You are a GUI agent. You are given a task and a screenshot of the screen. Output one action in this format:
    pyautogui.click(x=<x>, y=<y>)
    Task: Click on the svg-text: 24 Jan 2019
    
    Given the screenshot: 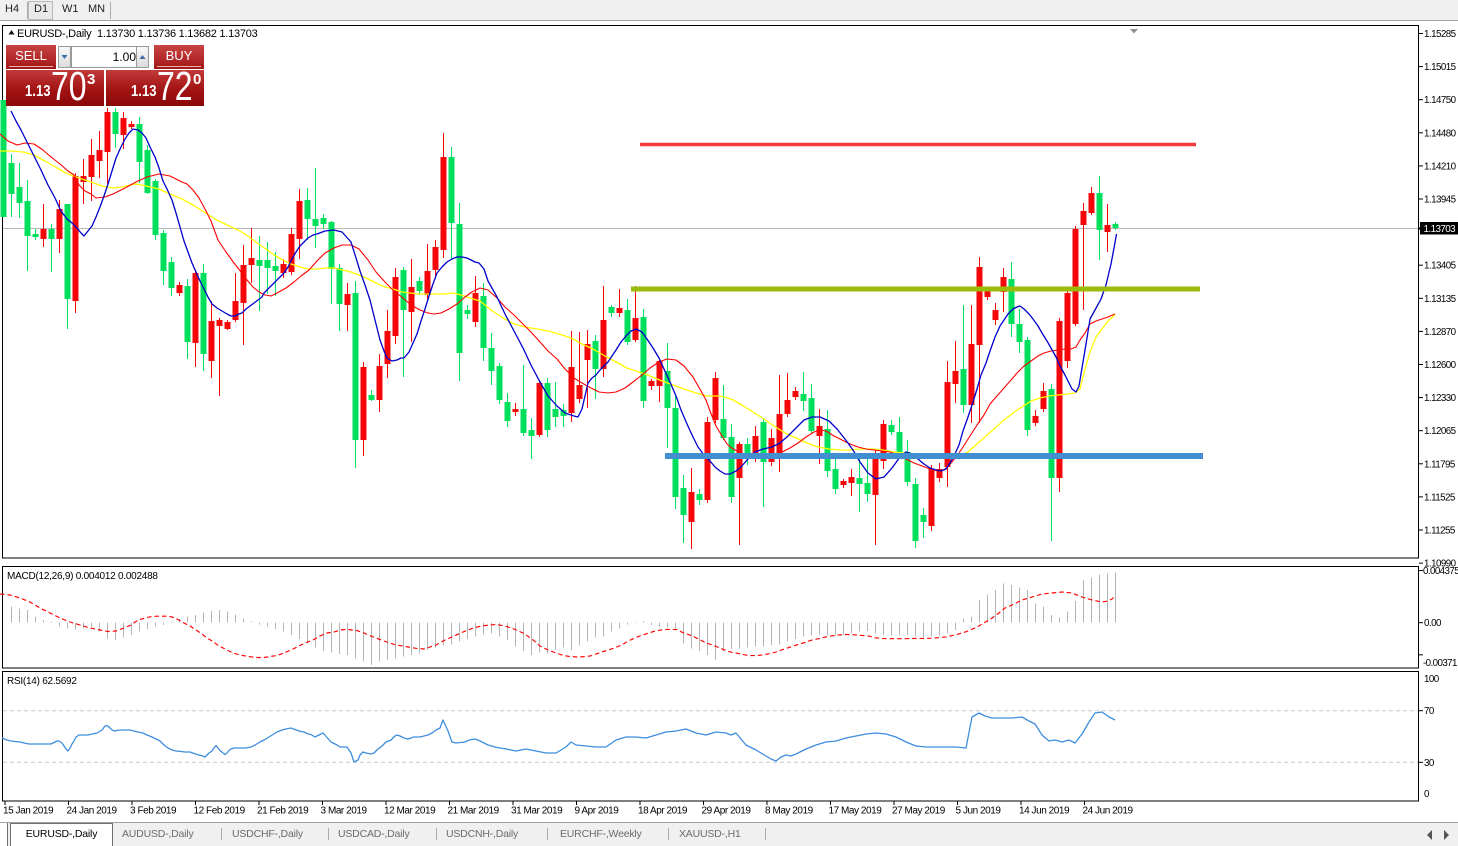 What is the action you would take?
    pyautogui.click(x=92, y=811)
    